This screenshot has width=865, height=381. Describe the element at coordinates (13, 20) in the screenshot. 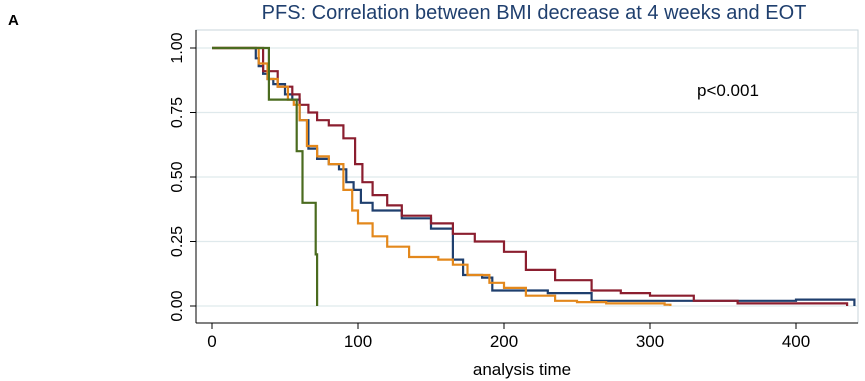

I see `panel-label: A` at that location.